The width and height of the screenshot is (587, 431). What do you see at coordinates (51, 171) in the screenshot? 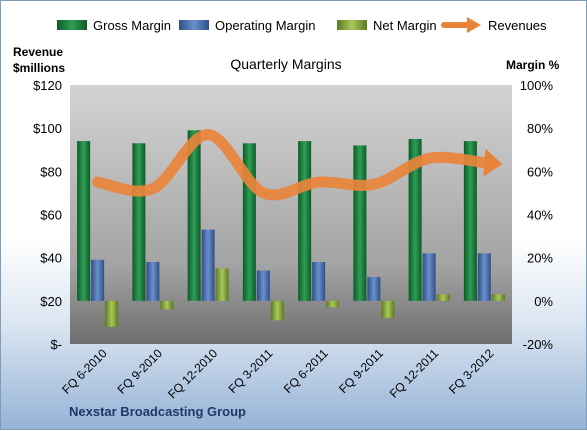
I see `left-tick-label: $80` at bounding box center [51, 171].